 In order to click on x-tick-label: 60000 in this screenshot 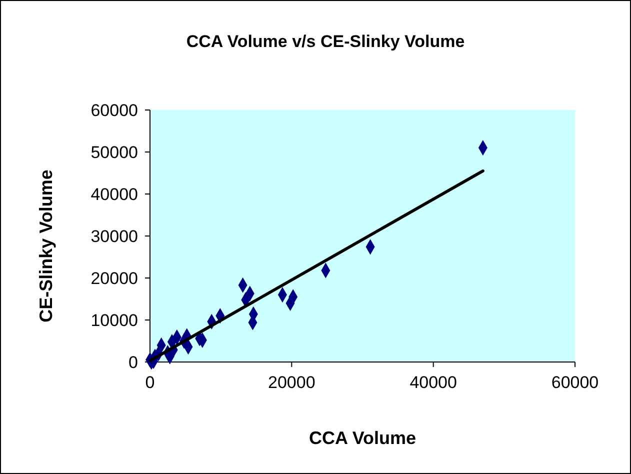, I will do `click(575, 382)`.